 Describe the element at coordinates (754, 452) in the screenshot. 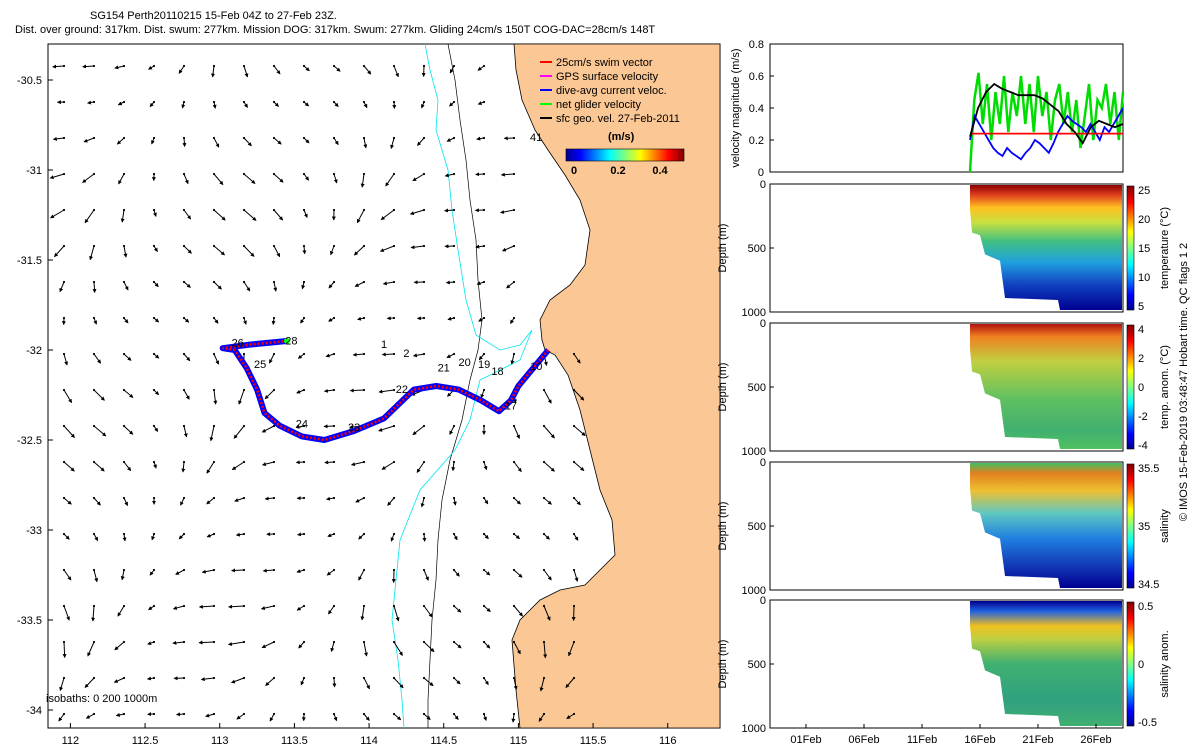

I see `section-ytick-label: 1000` at that location.